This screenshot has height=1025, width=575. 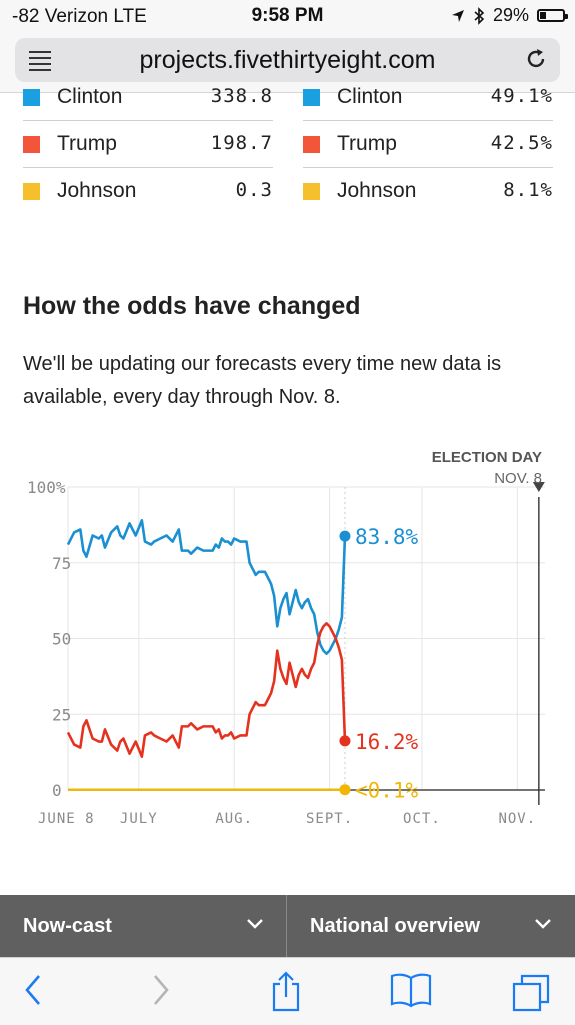 I want to click on y-tick-label: 100%, so click(x=46, y=487).